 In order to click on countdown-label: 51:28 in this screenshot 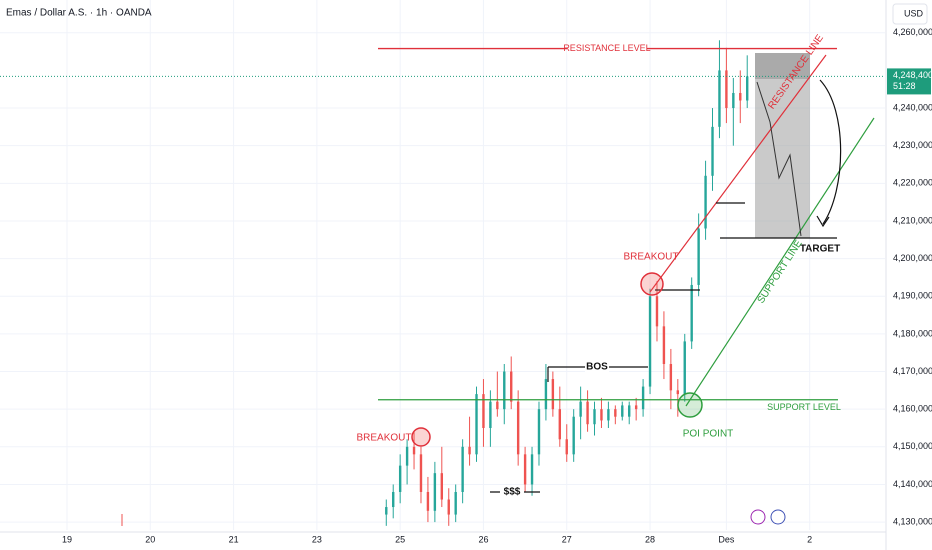, I will do `click(904, 86)`.